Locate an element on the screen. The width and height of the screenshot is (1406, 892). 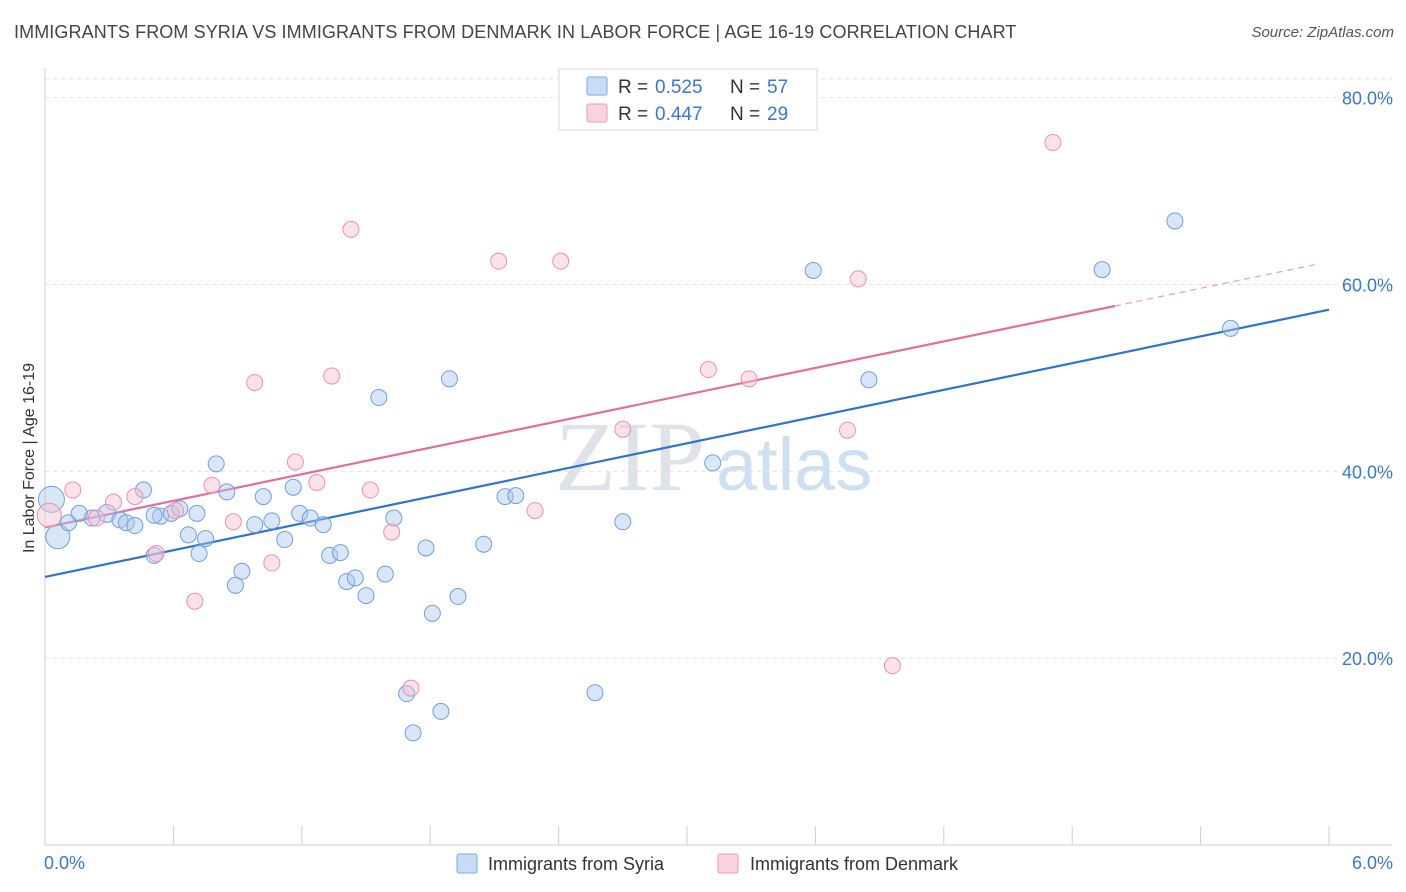
x-tick-label-max: 6.0% is located at coordinates (1372, 863).